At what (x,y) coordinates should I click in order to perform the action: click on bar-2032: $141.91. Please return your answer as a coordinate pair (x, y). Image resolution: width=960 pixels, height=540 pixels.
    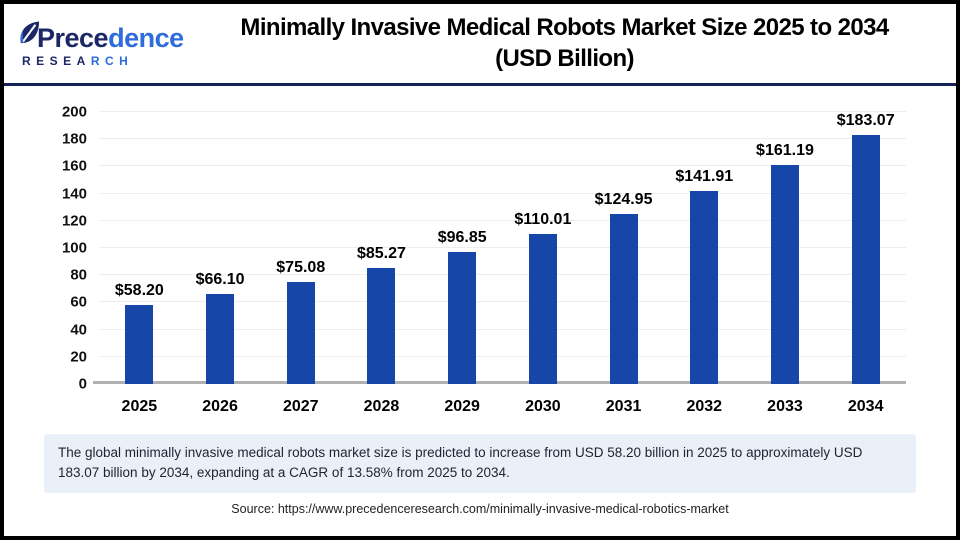
    Looking at the image, I should click on (704, 276).